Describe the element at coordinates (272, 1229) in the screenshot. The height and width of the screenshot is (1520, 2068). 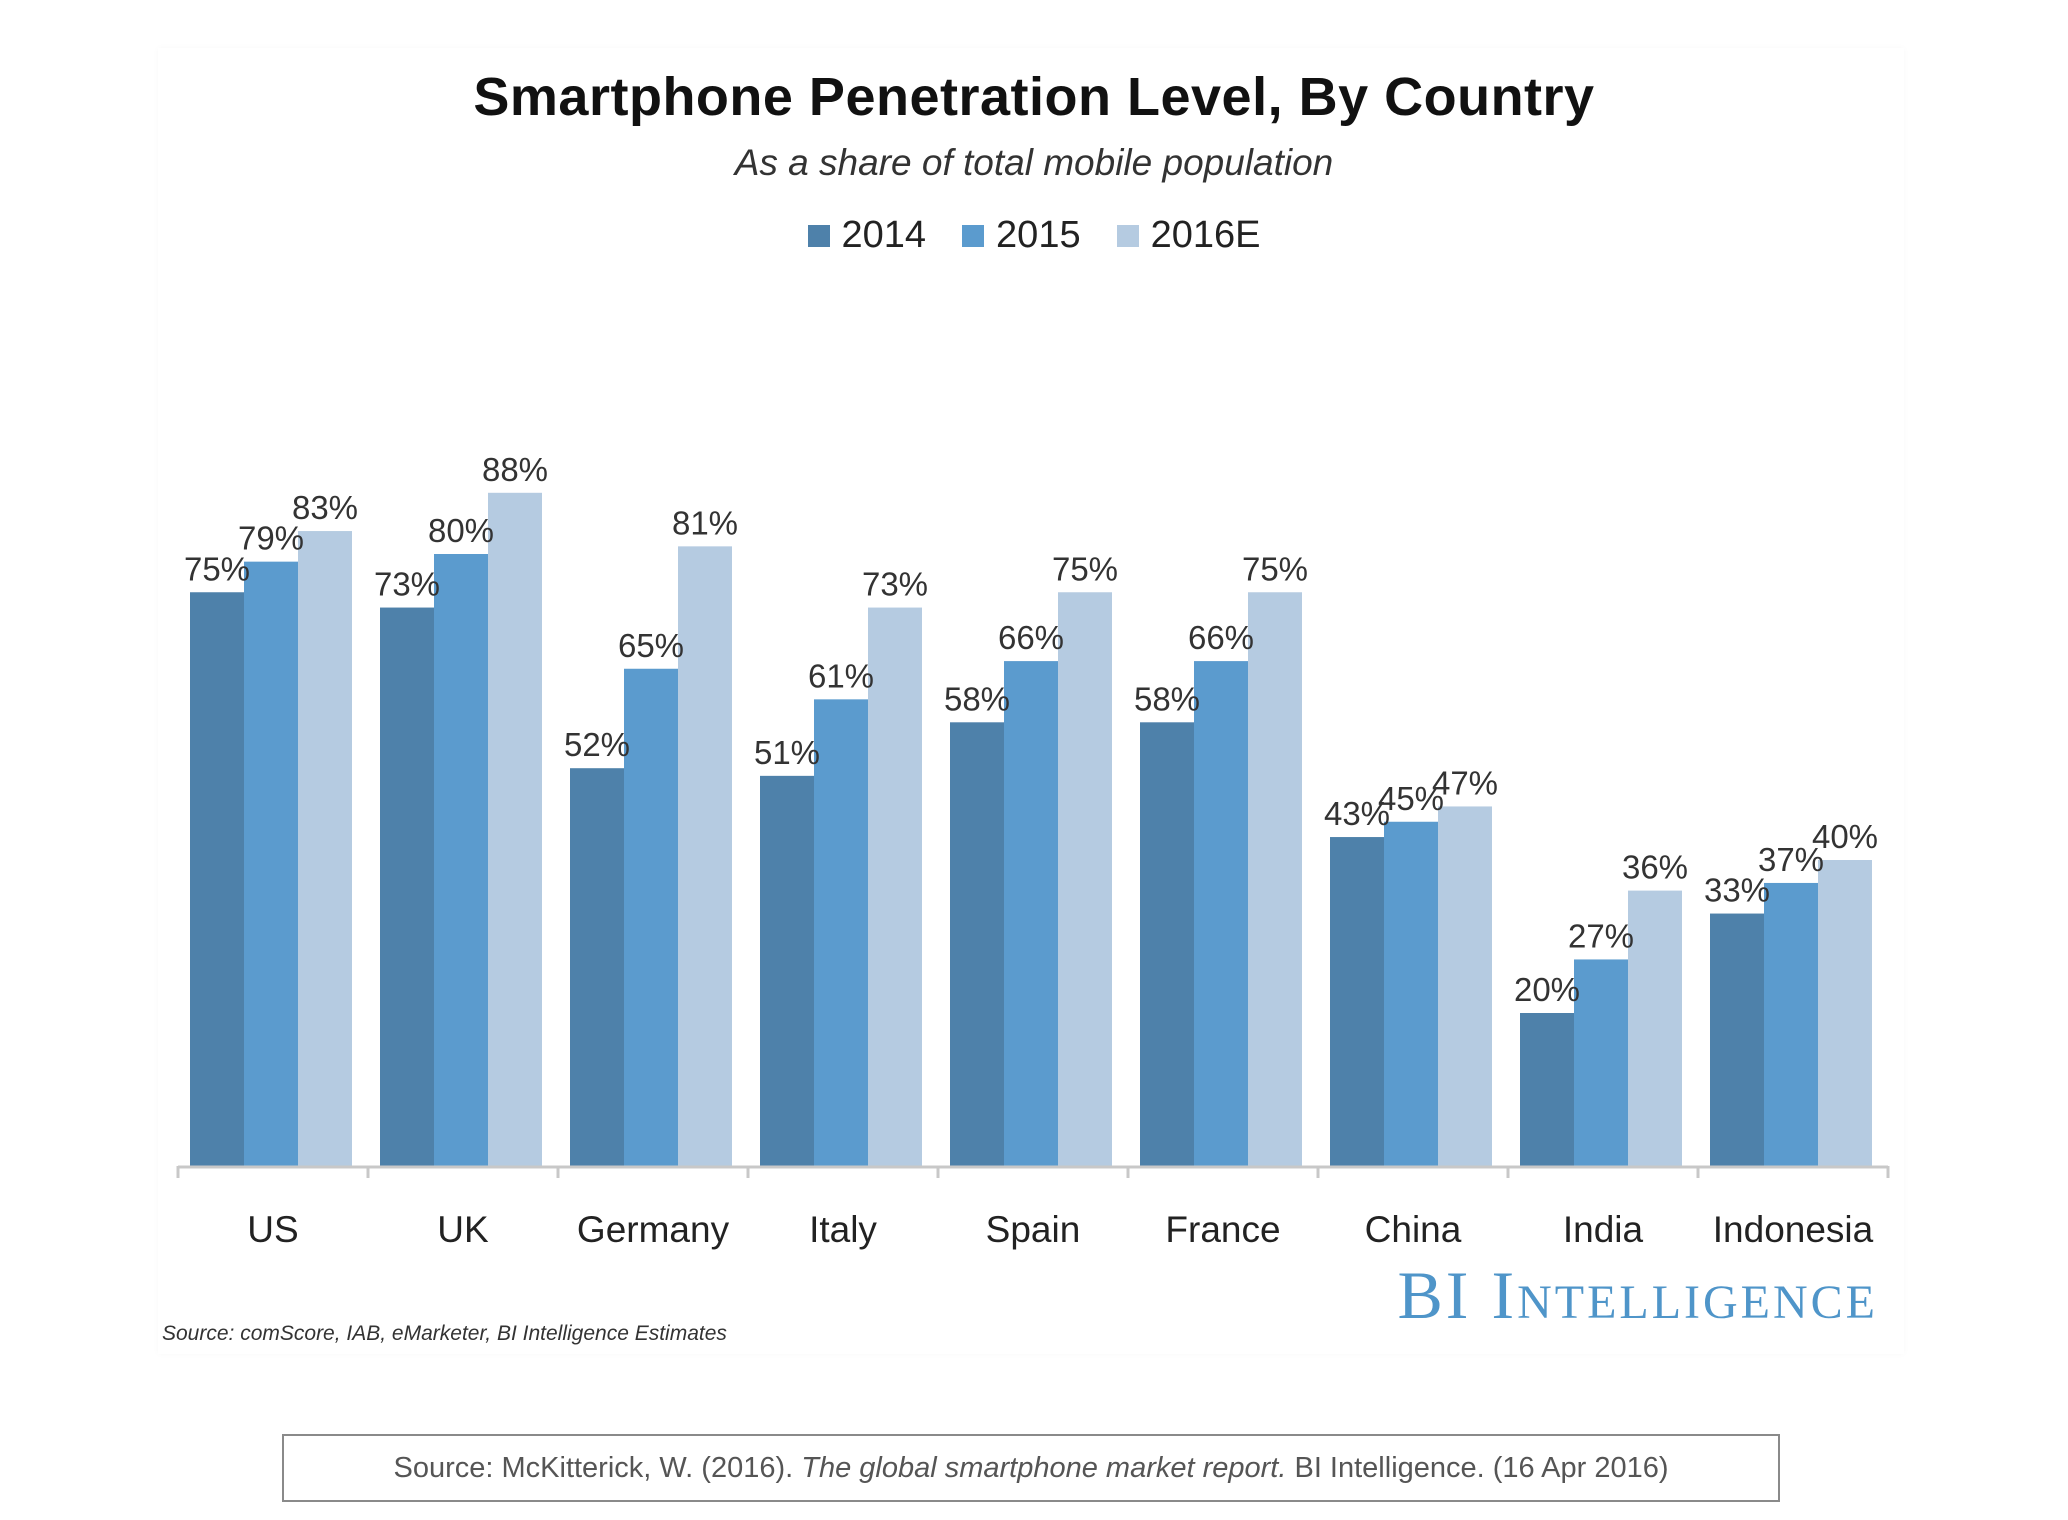
I see `x-tick-label-us: US` at that location.